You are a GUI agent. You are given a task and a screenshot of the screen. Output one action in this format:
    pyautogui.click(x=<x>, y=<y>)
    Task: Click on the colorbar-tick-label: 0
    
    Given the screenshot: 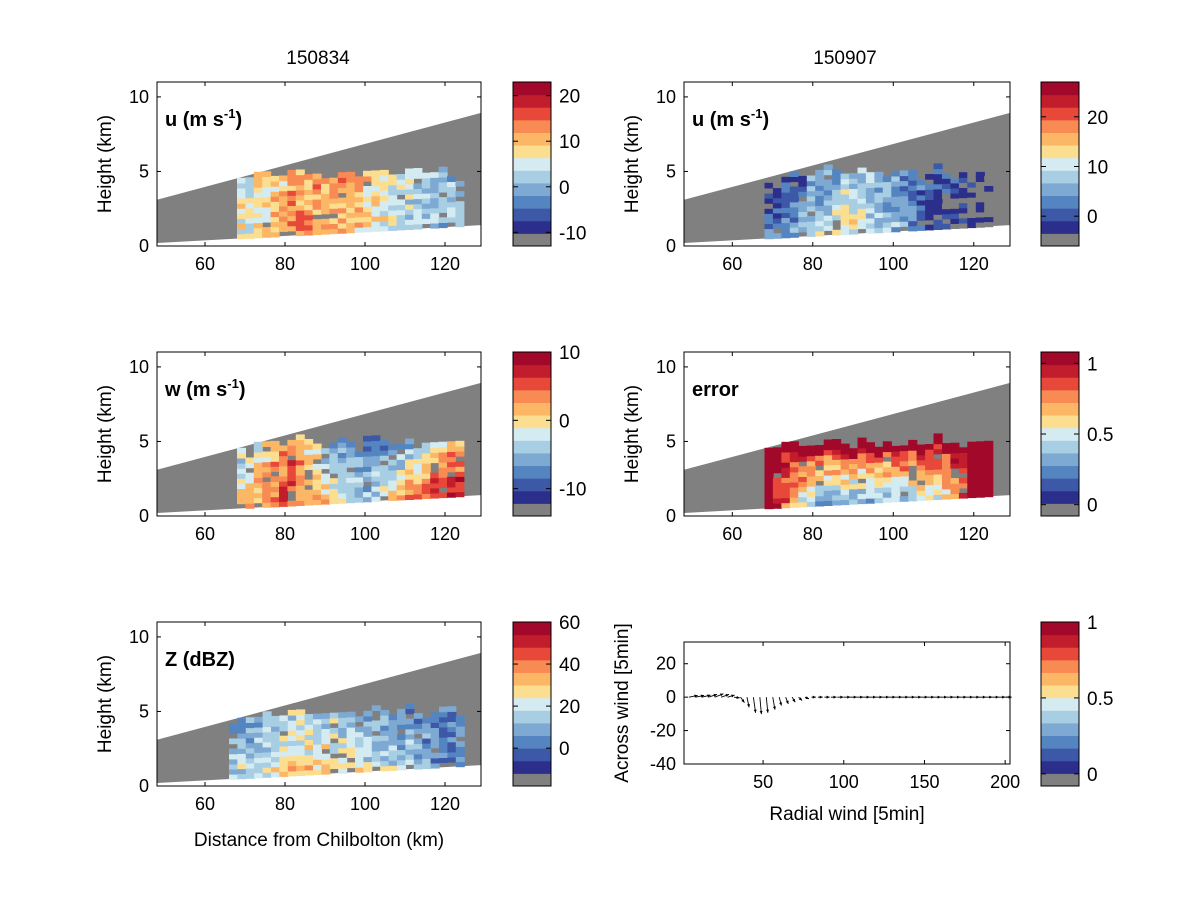 What is the action you would take?
    pyautogui.click(x=564, y=421)
    